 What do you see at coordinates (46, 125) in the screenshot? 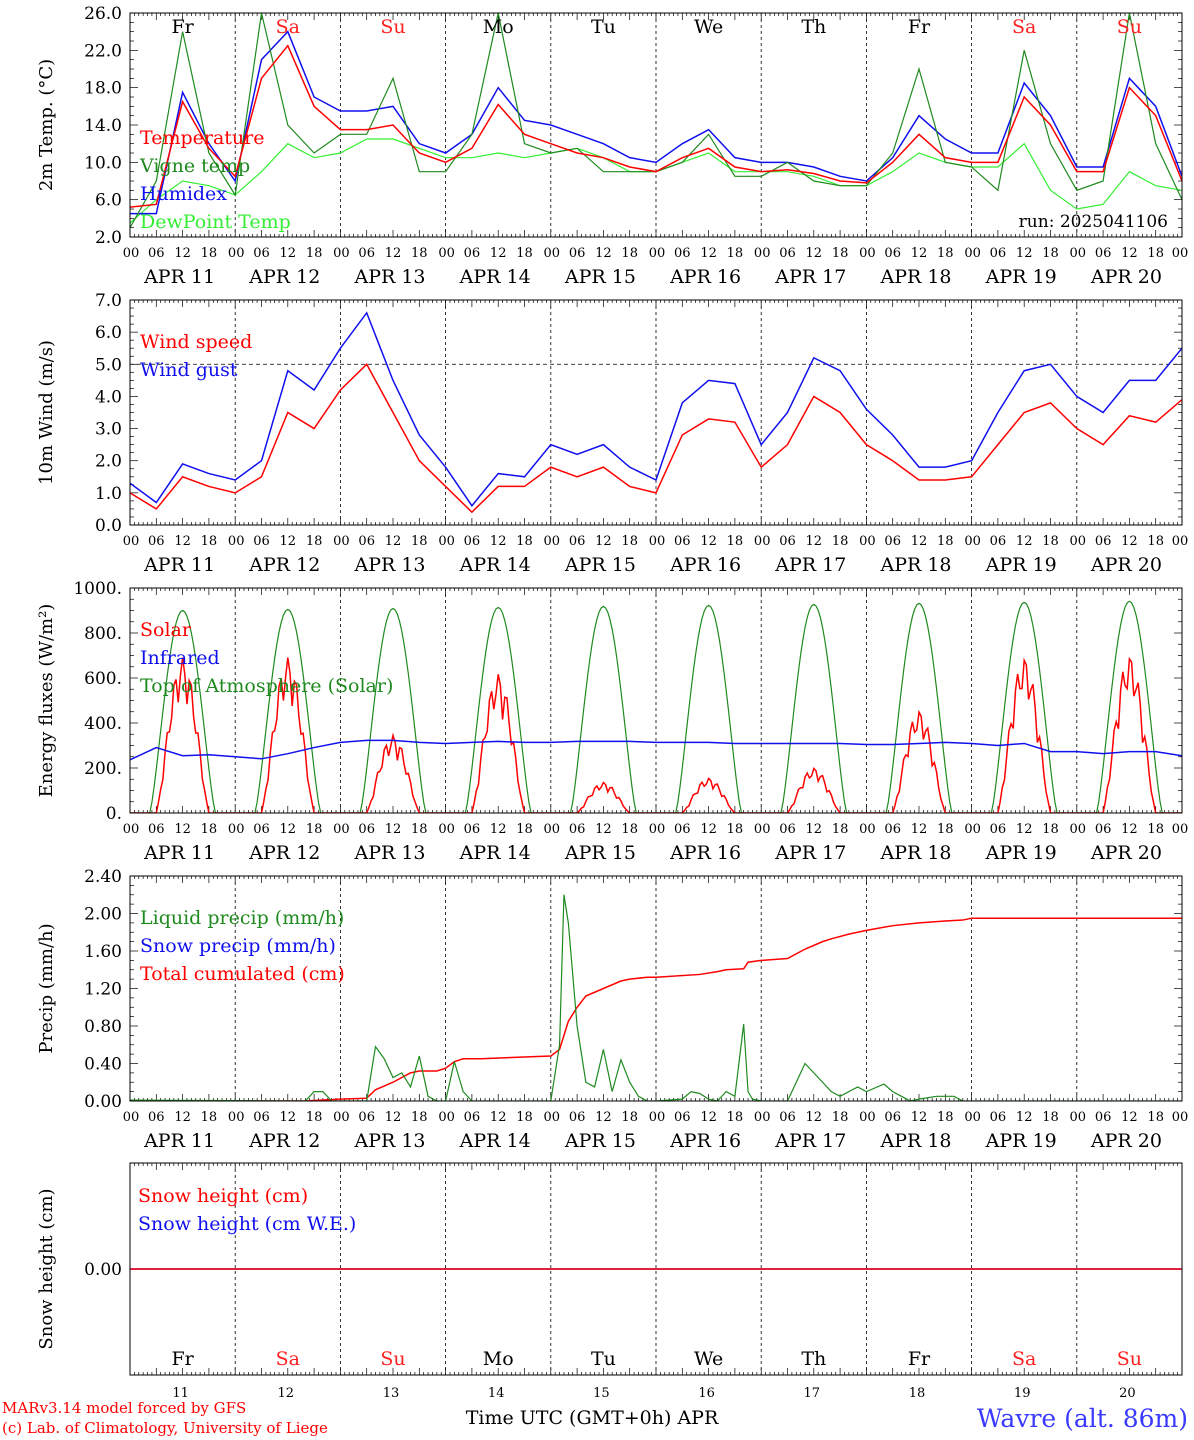
I see `y-axis-label: 2m Temp. (°C)` at bounding box center [46, 125].